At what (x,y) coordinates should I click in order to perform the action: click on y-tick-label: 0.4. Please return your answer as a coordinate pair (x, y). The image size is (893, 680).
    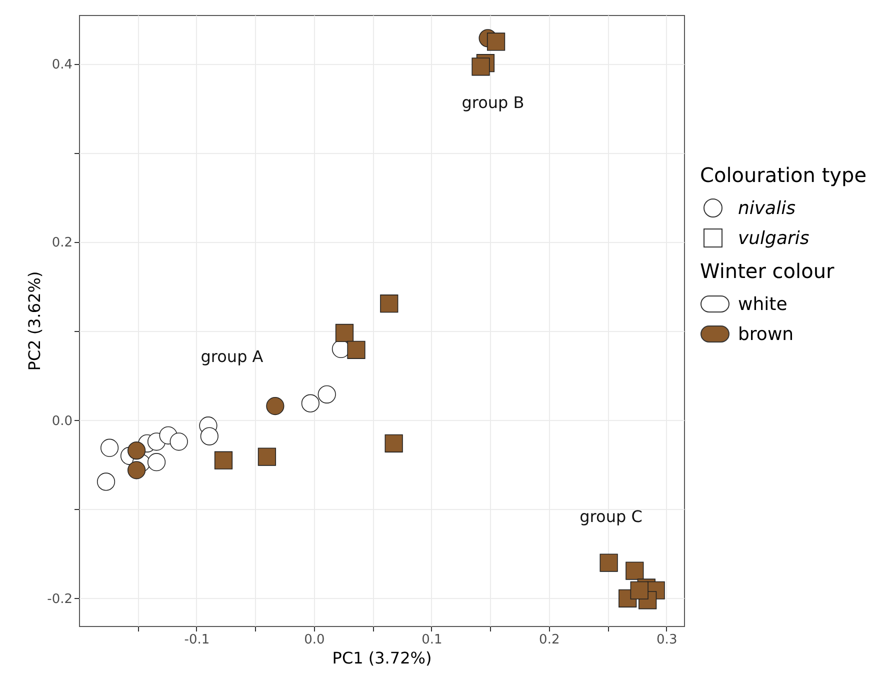
    Looking at the image, I should click on (62, 64).